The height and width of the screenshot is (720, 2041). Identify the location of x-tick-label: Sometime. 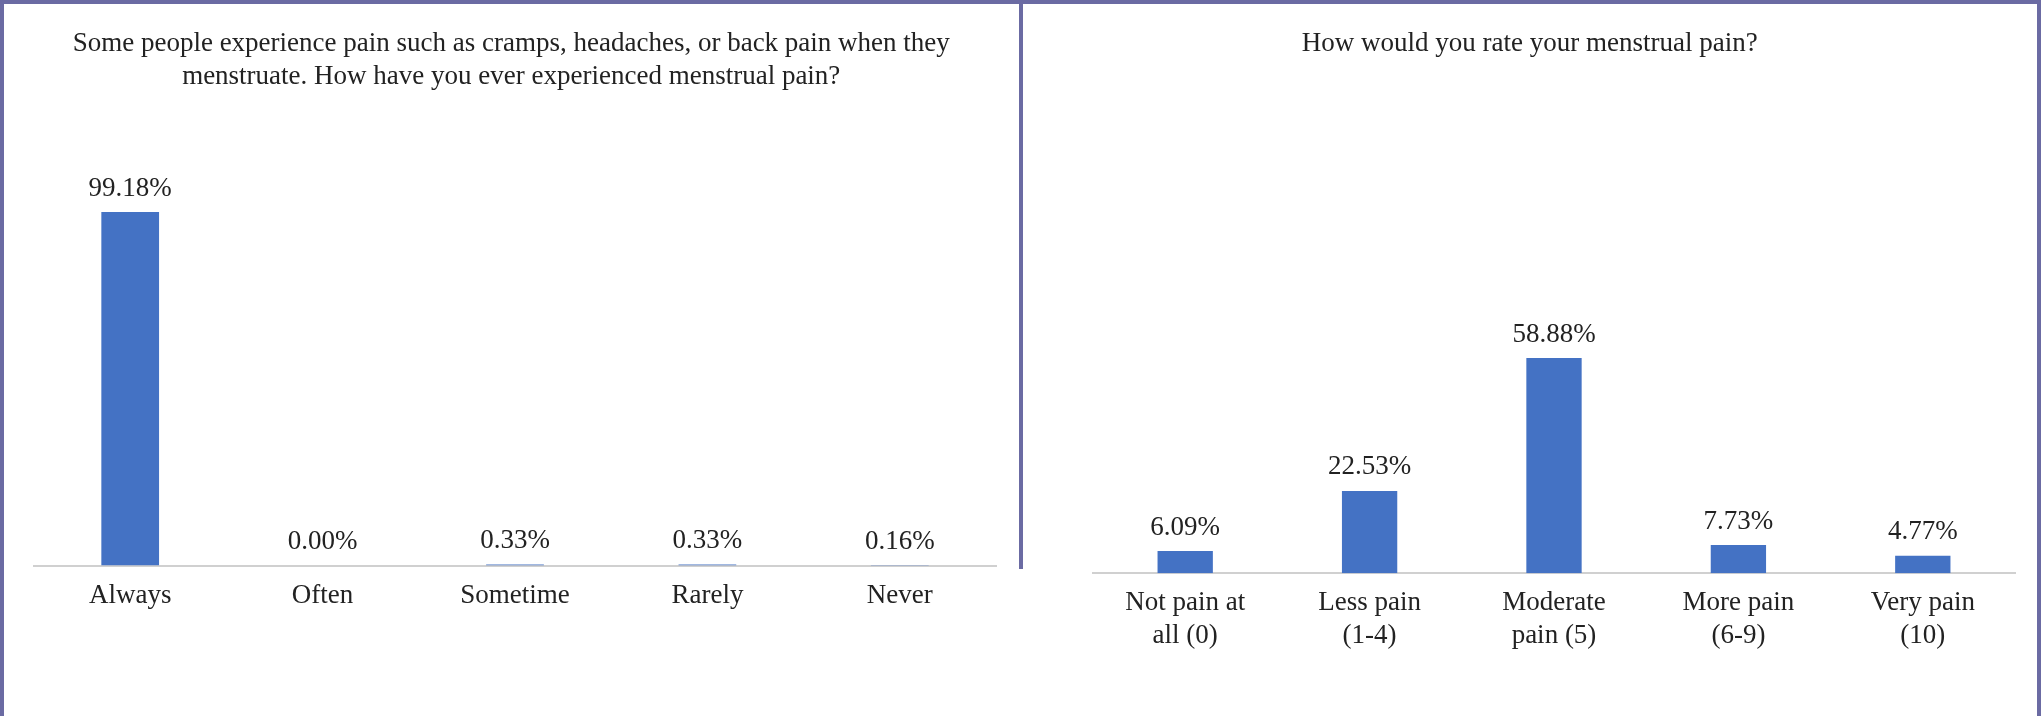
(515, 593).